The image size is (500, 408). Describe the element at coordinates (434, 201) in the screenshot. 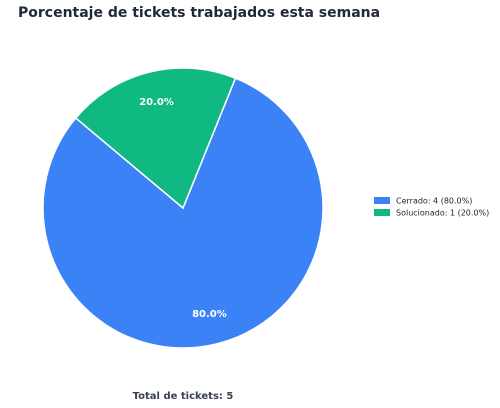

I see `legend-label: Cerrado: 4 (80.0%)` at that location.